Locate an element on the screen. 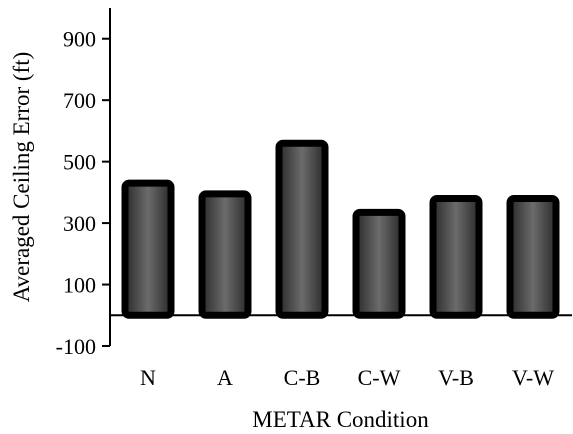 This screenshot has height=434, width=573. x-tick-label: V-W is located at coordinates (533, 377).